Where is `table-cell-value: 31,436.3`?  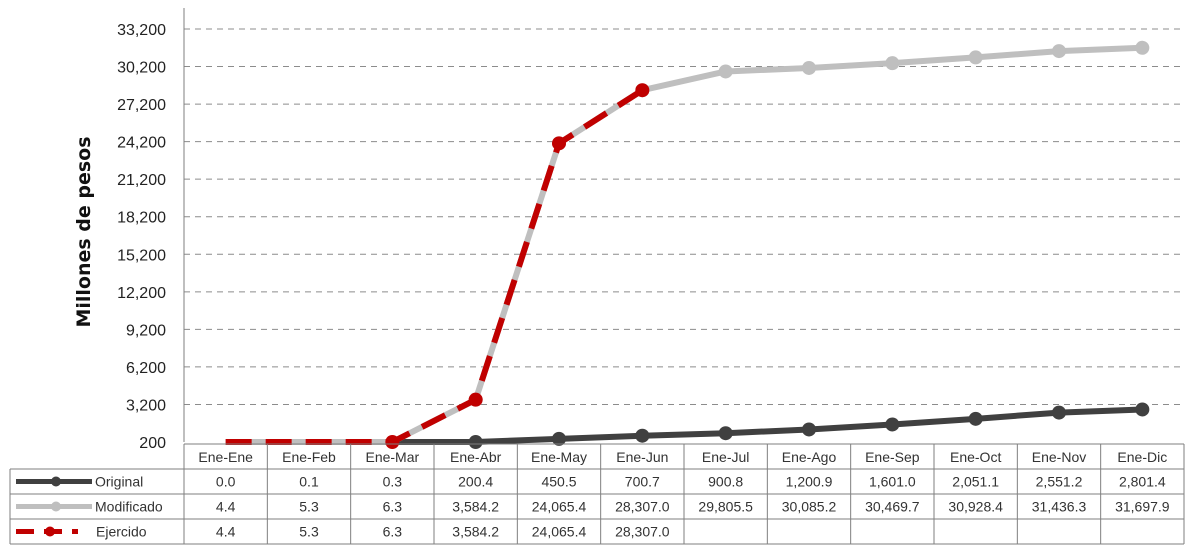
table-cell-value: 31,436.3 is located at coordinates (1059, 507).